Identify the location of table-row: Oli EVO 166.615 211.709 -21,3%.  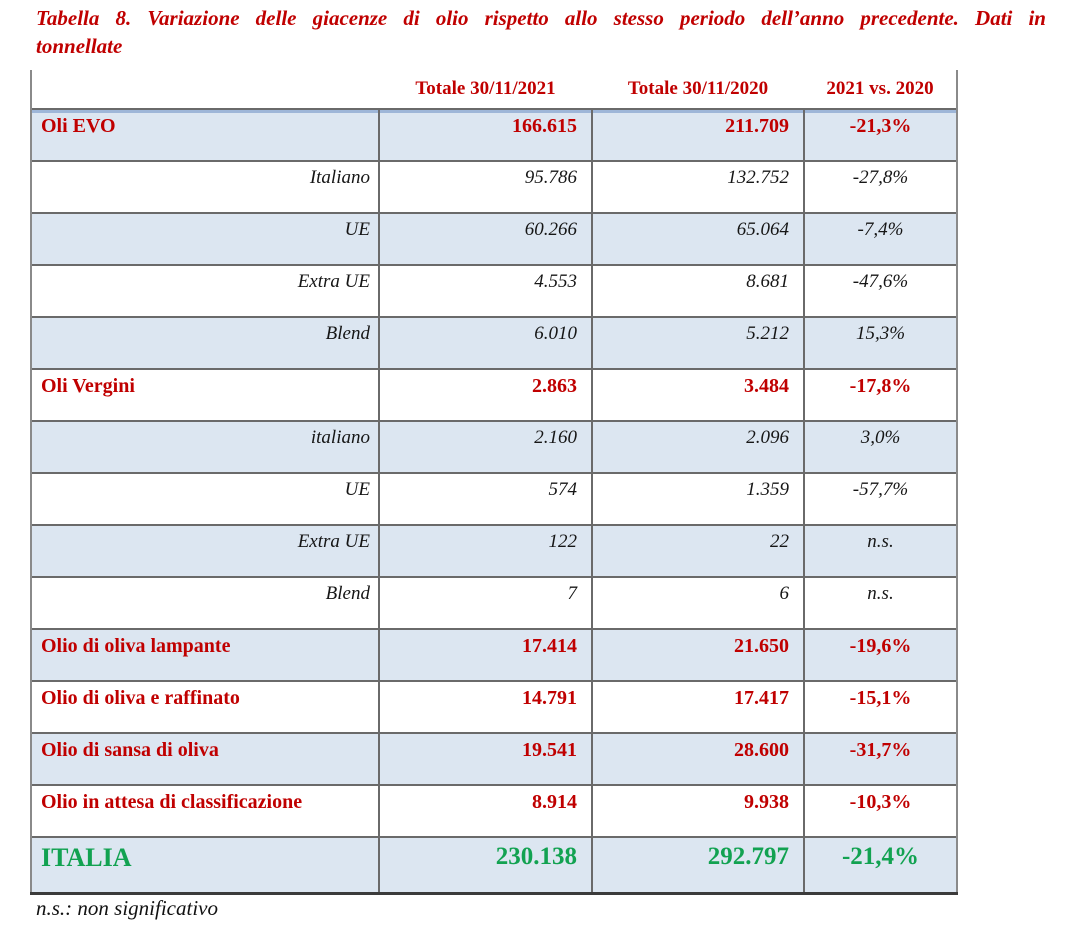
(494, 134).